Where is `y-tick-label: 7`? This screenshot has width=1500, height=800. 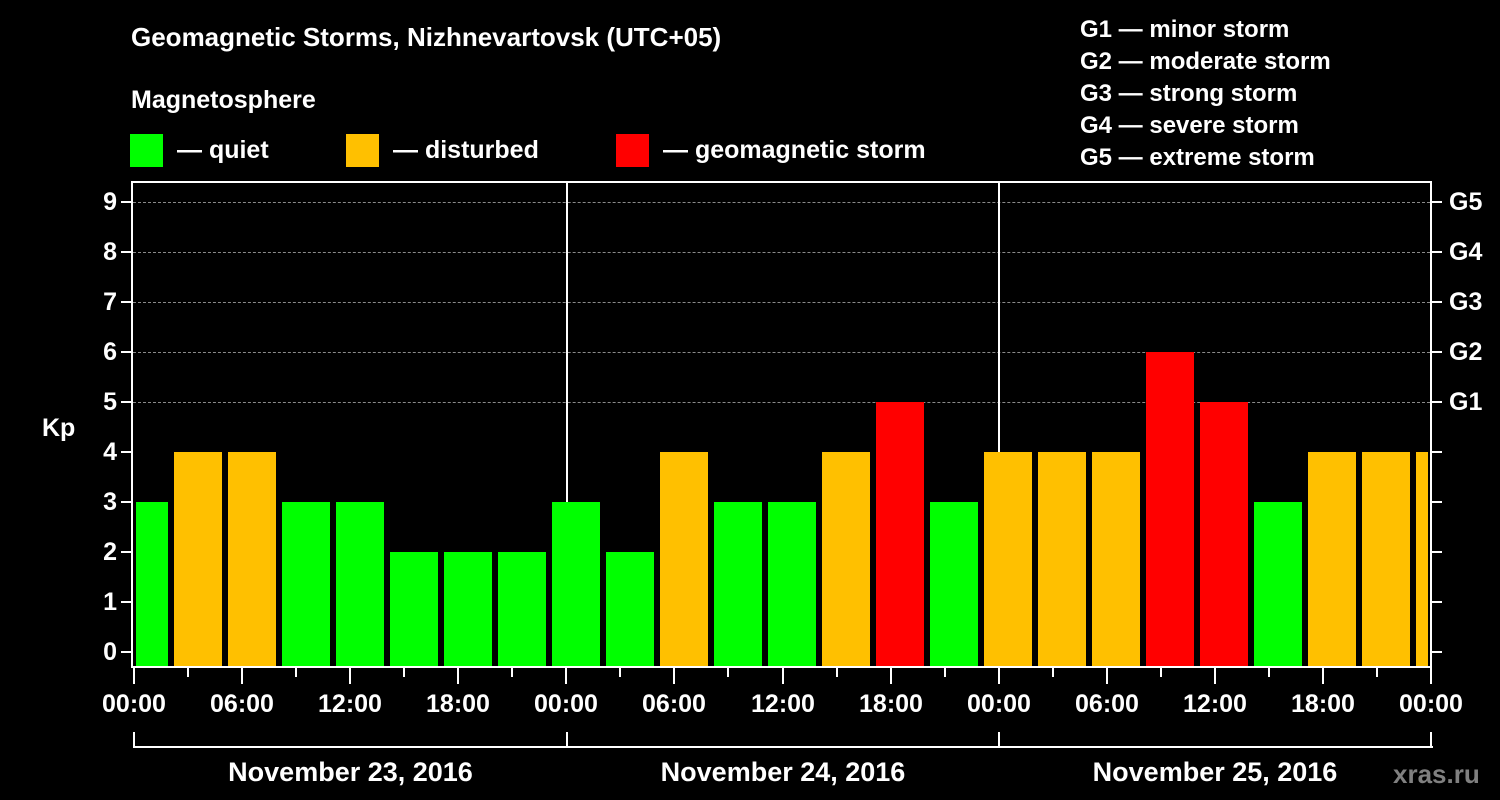 y-tick-label: 7 is located at coordinates (110, 302).